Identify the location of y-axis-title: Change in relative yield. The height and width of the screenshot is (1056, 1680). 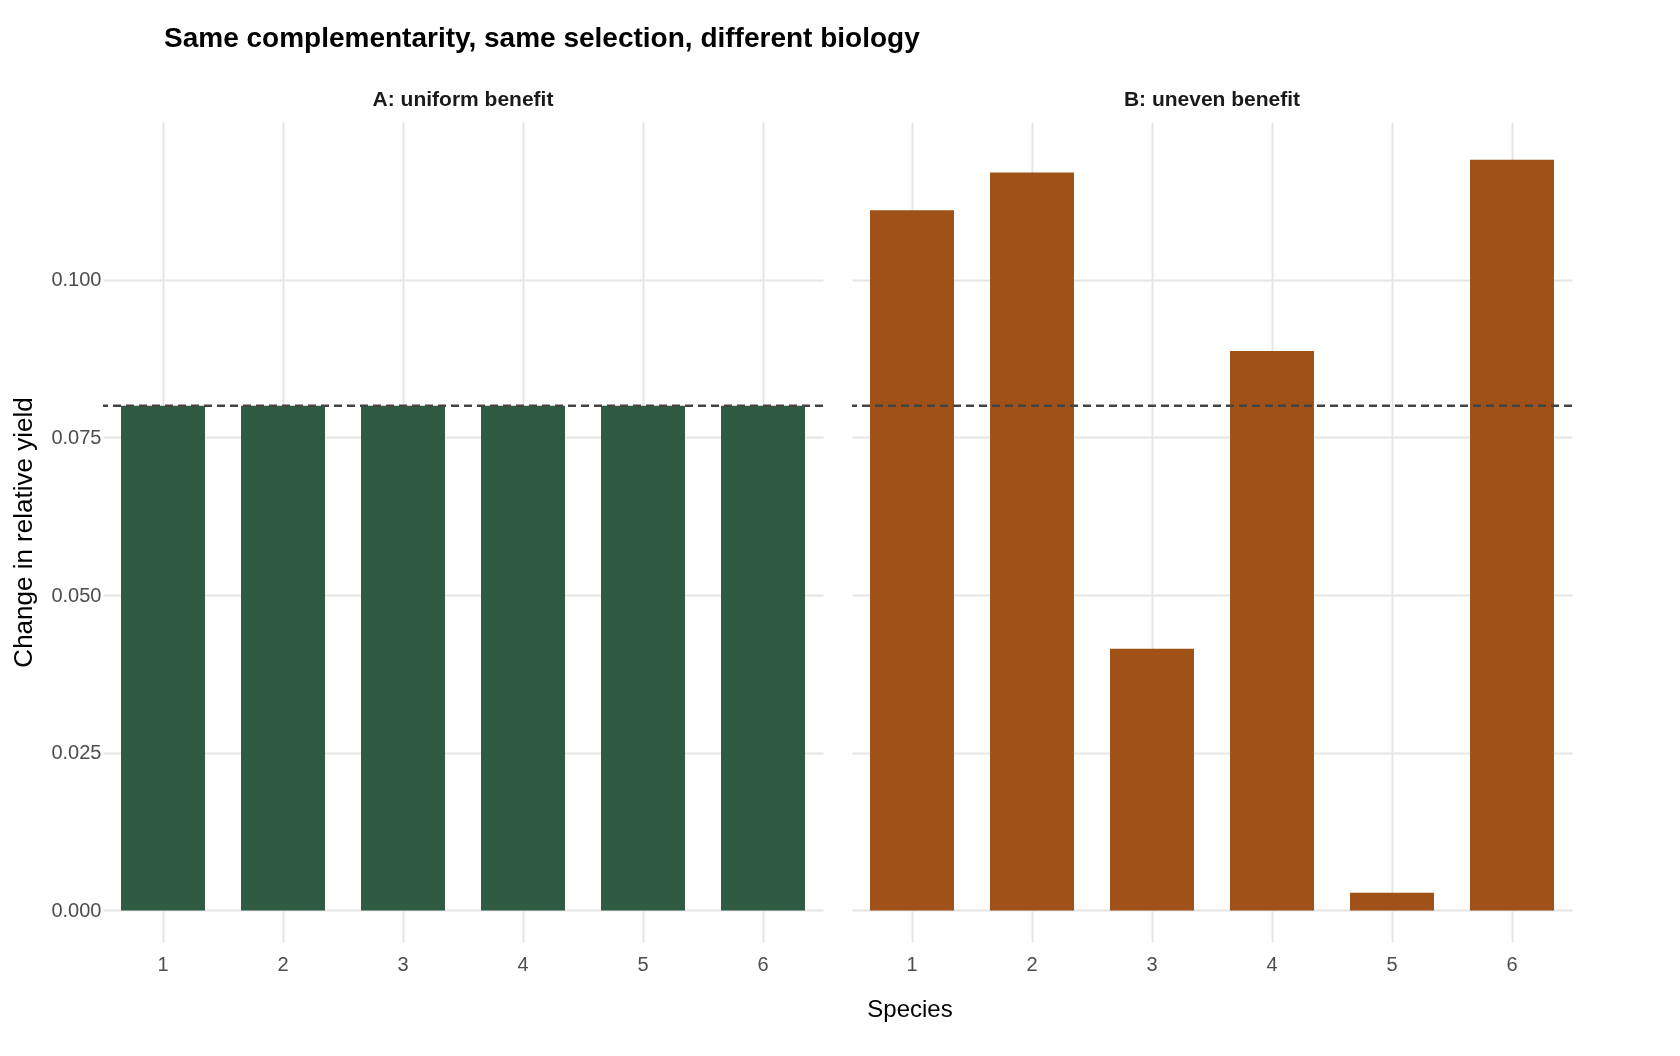
(23, 532).